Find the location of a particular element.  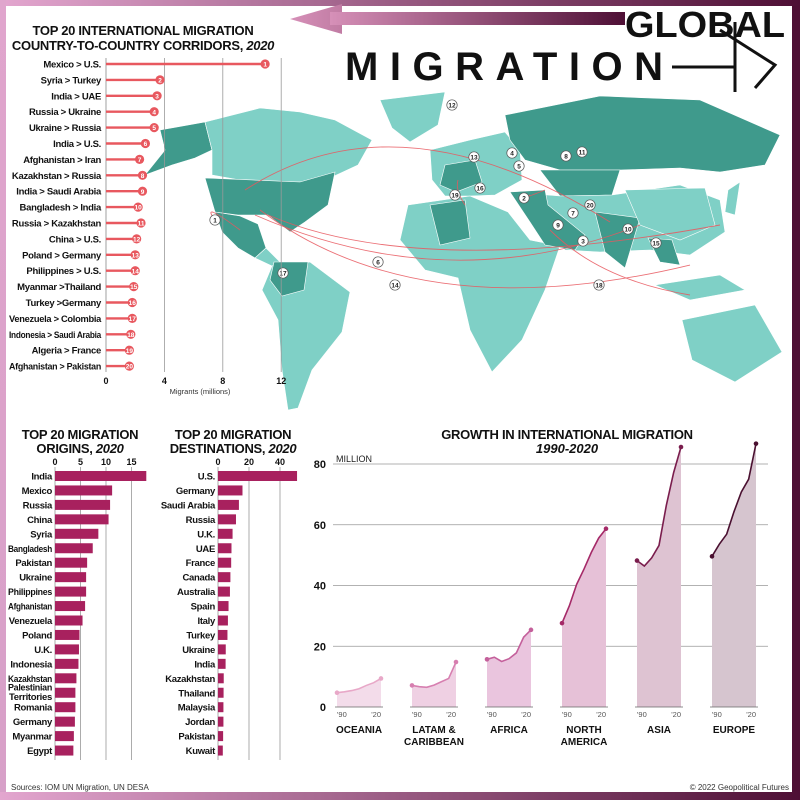

title-arrow-bar is located at coordinates (477, 18).